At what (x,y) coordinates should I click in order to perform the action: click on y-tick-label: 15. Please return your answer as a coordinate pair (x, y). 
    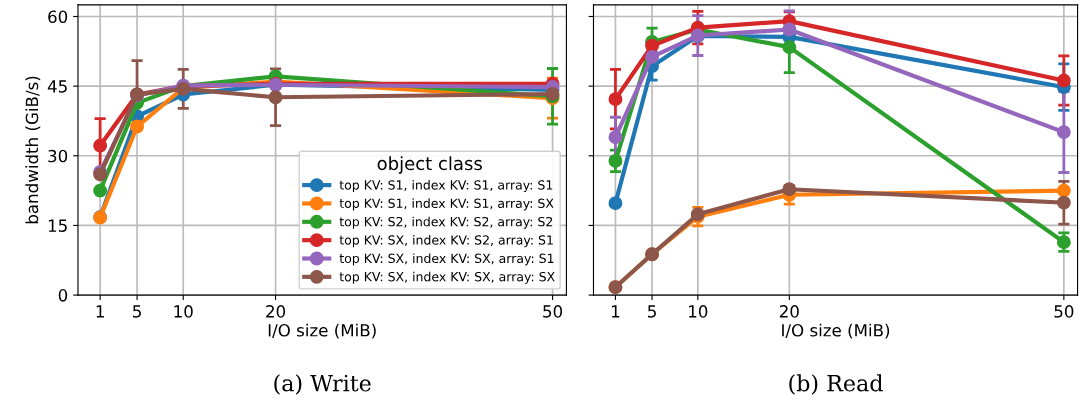
    Looking at the image, I should click on (57, 225).